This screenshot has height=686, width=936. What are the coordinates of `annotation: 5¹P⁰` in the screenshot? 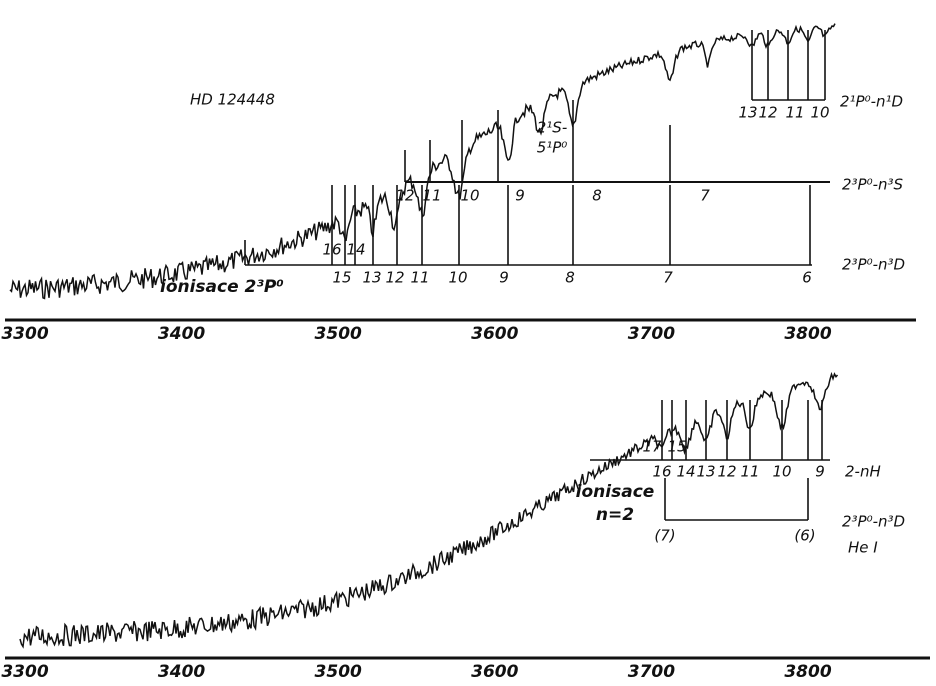 It's located at (552, 148).